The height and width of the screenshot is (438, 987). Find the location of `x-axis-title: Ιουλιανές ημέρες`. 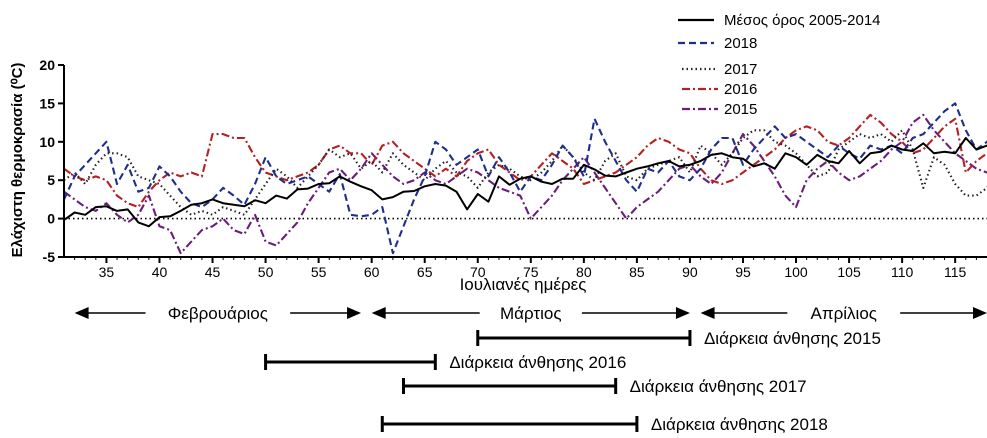

x-axis-title: Ιουλιανές ημέρες is located at coordinates (523, 284).